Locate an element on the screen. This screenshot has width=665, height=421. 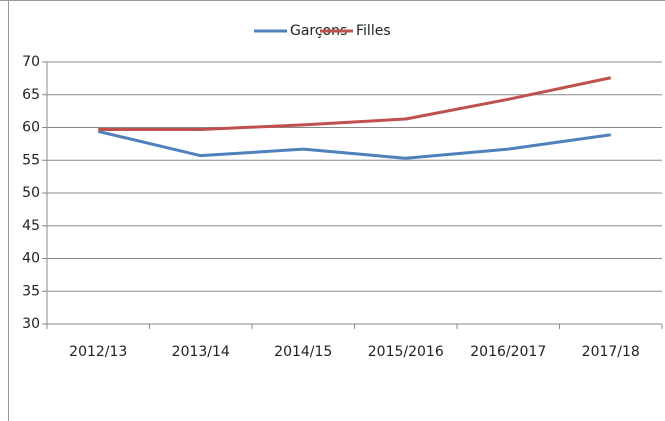
y-tick-label: 50 is located at coordinates (31, 193).